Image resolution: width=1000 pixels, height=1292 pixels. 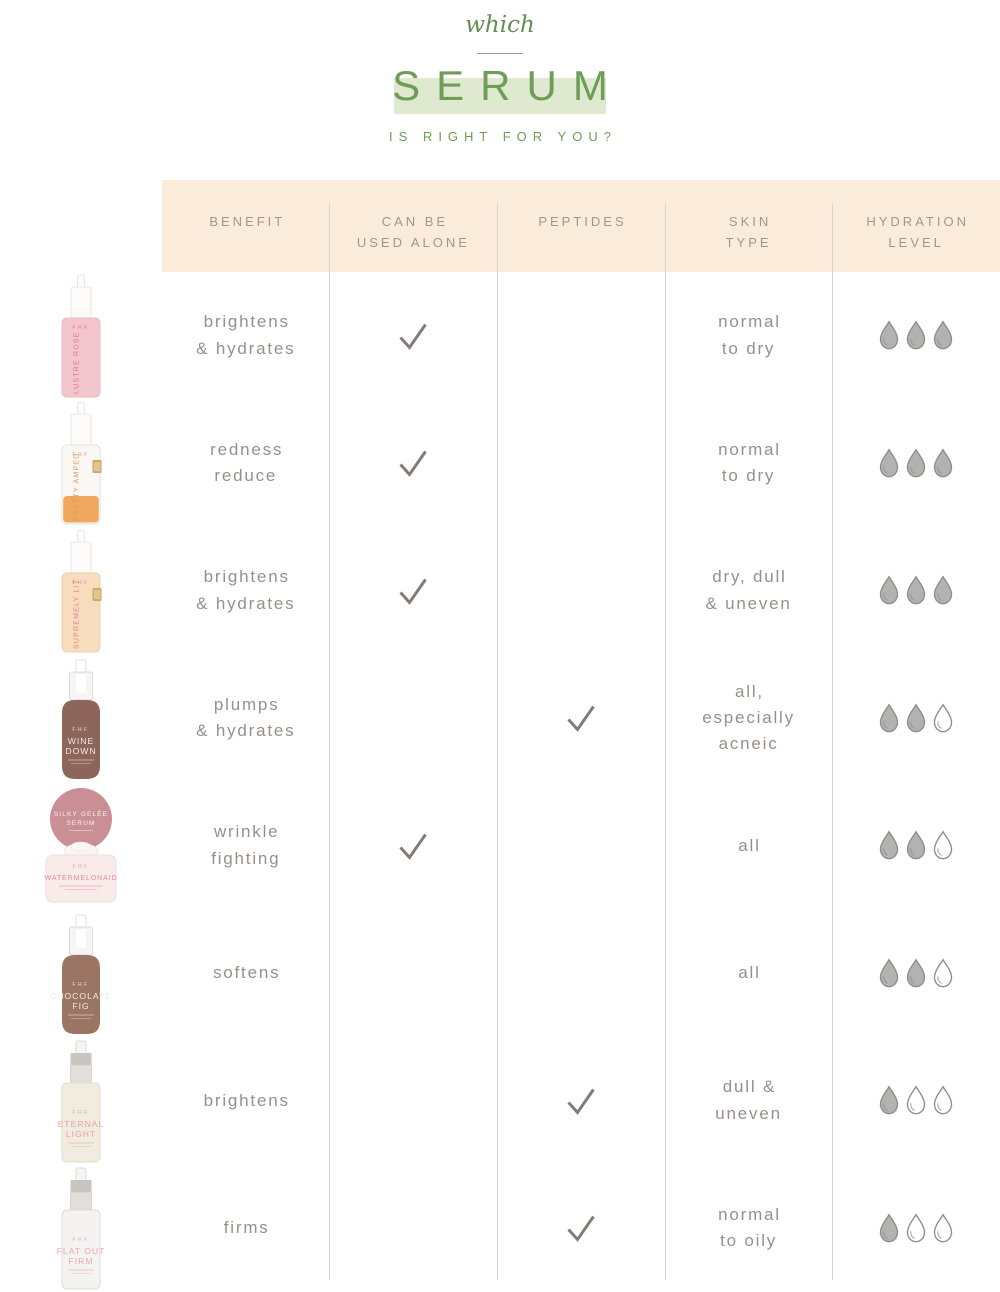 I want to click on skin-type-text: normal to dry, so click(x=749, y=462).